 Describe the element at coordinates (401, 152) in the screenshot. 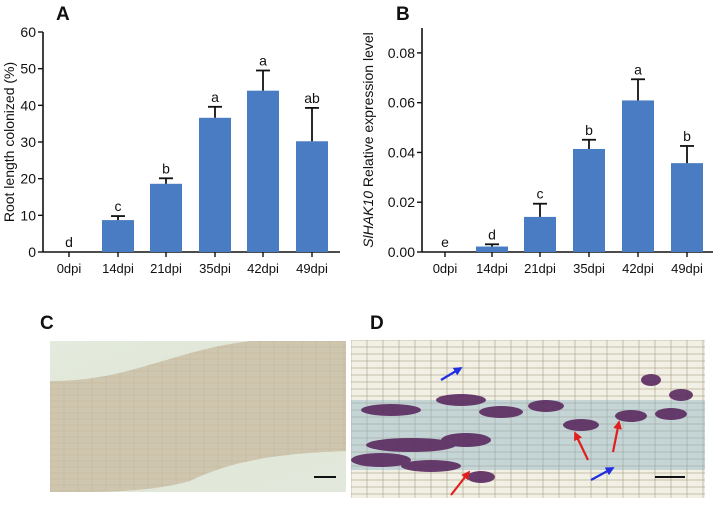

I see `y-tick-label: 0.04` at that location.